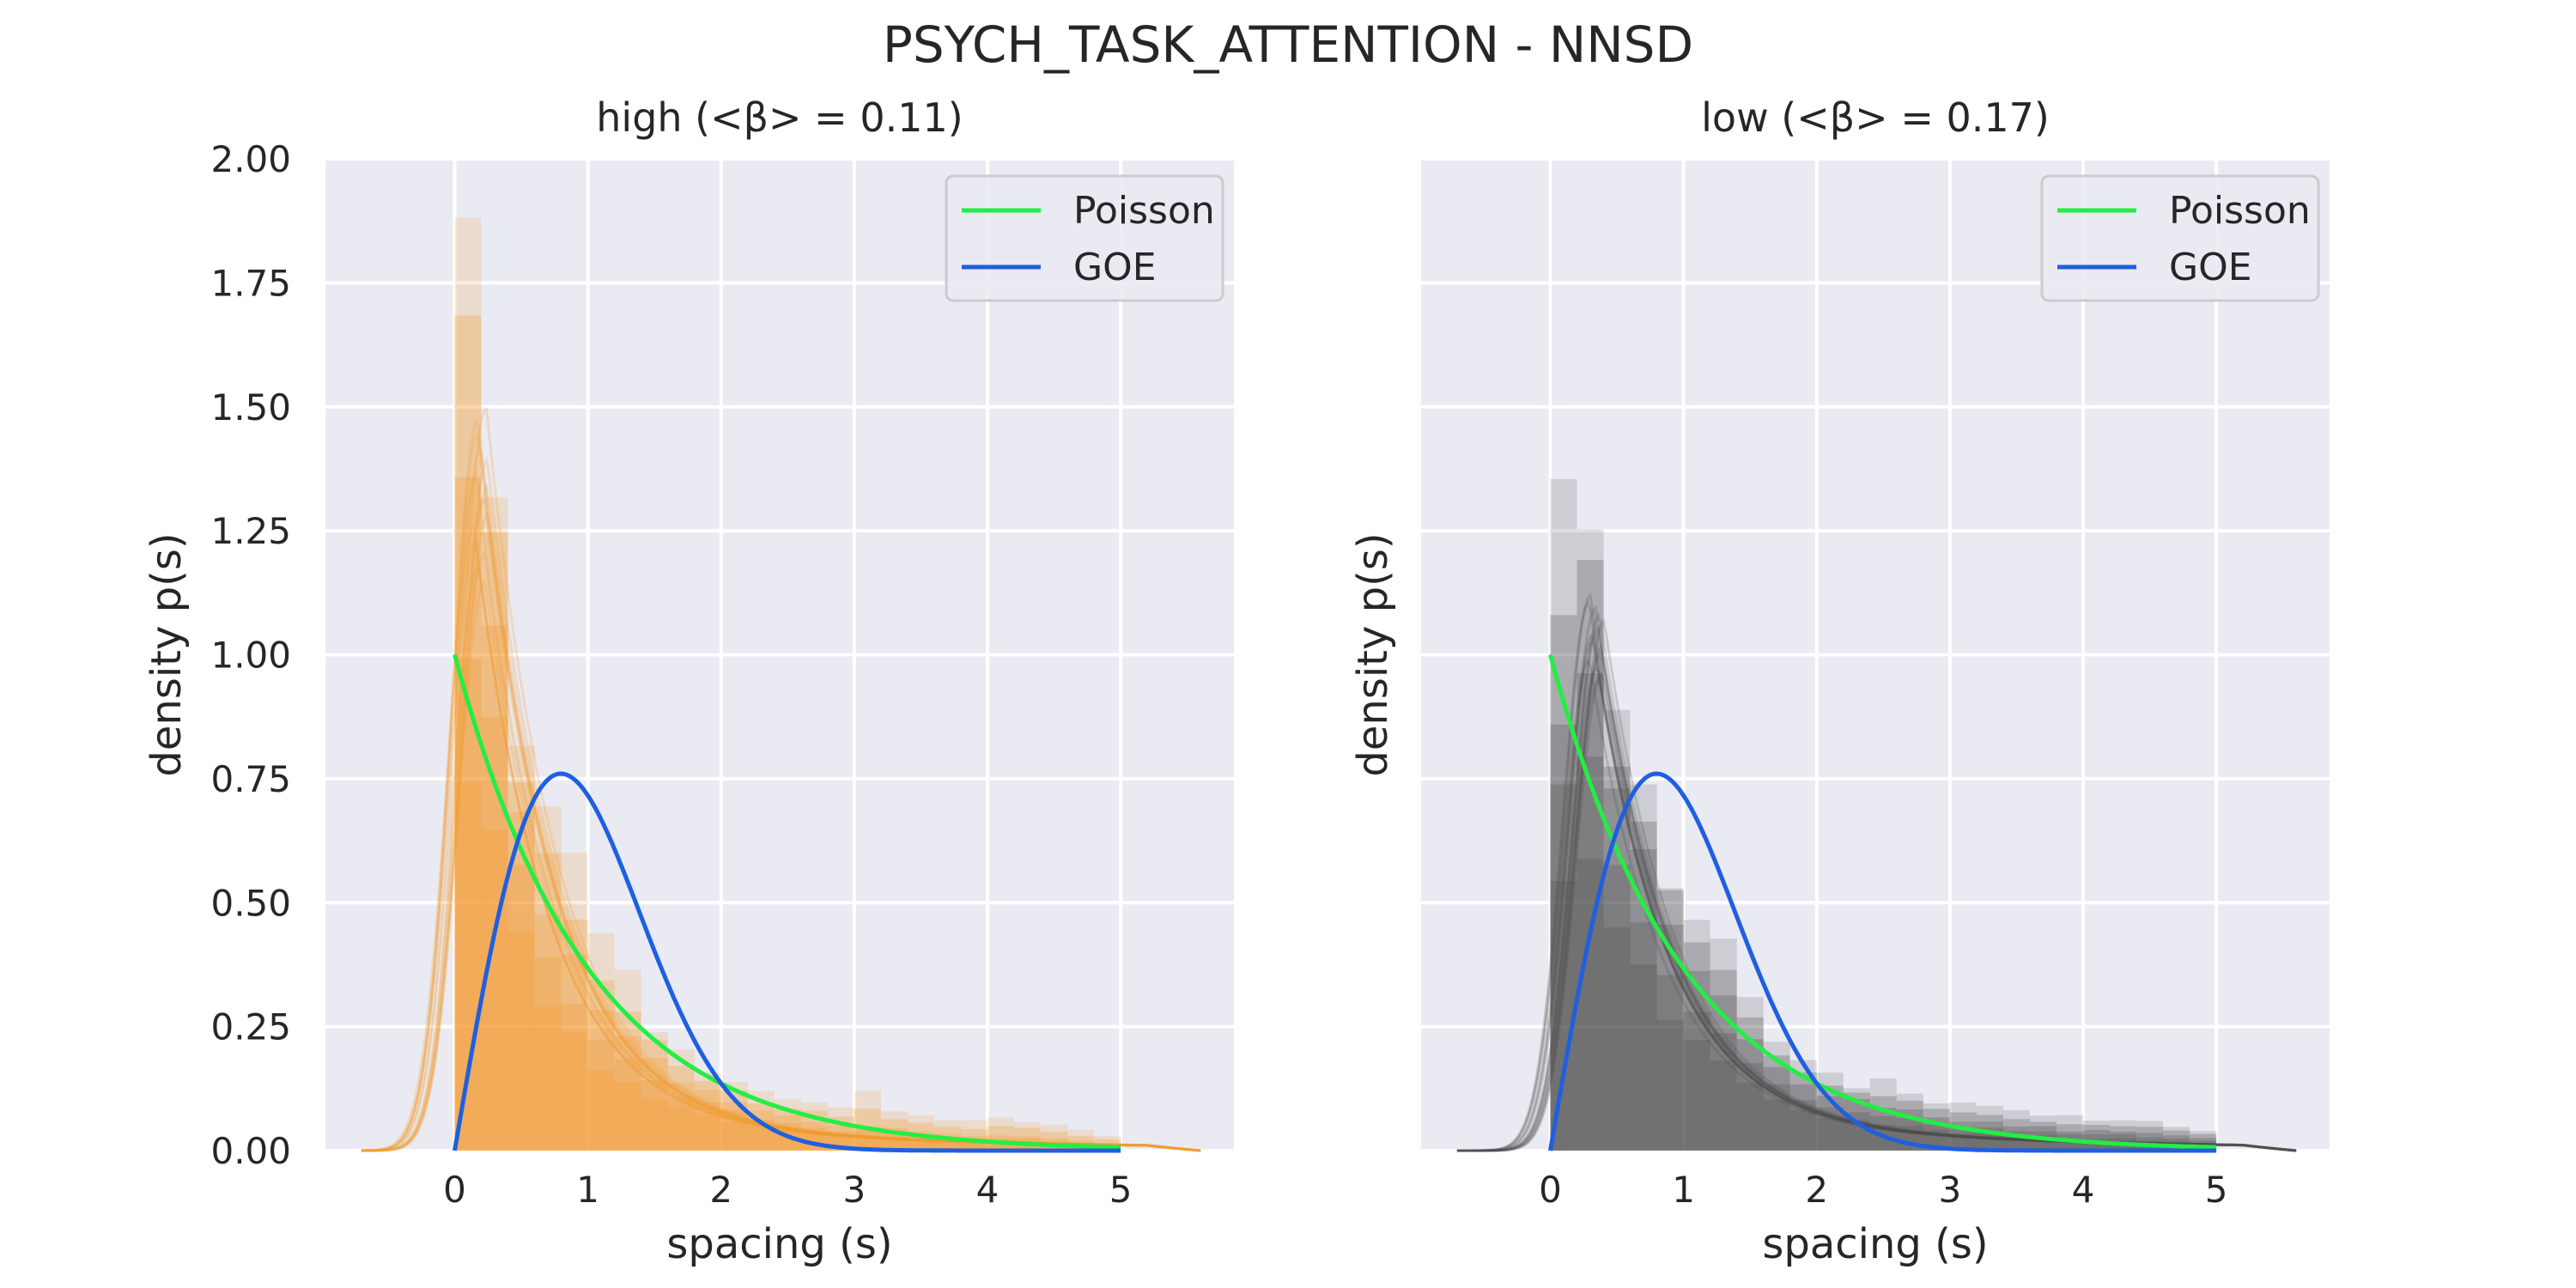  What do you see at coordinates (251, 779) in the screenshot?
I see `y-tick-label: 0.75` at bounding box center [251, 779].